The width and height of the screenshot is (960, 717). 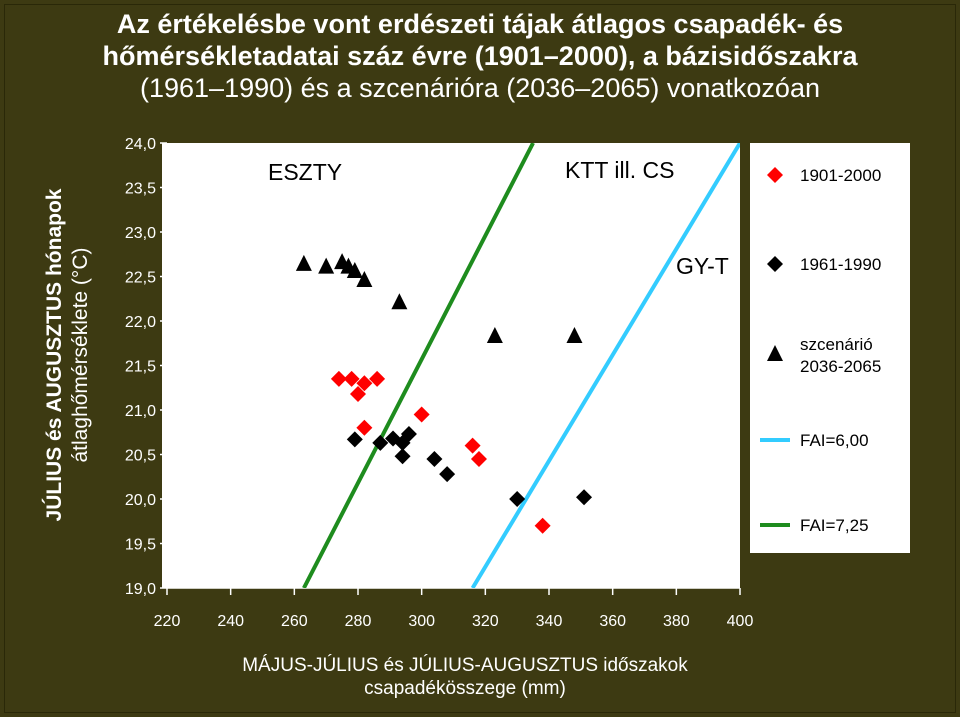 What do you see at coordinates (676, 621) in the screenshot?
I see `x-tick-label: 380` at bounding box center [676, 621].